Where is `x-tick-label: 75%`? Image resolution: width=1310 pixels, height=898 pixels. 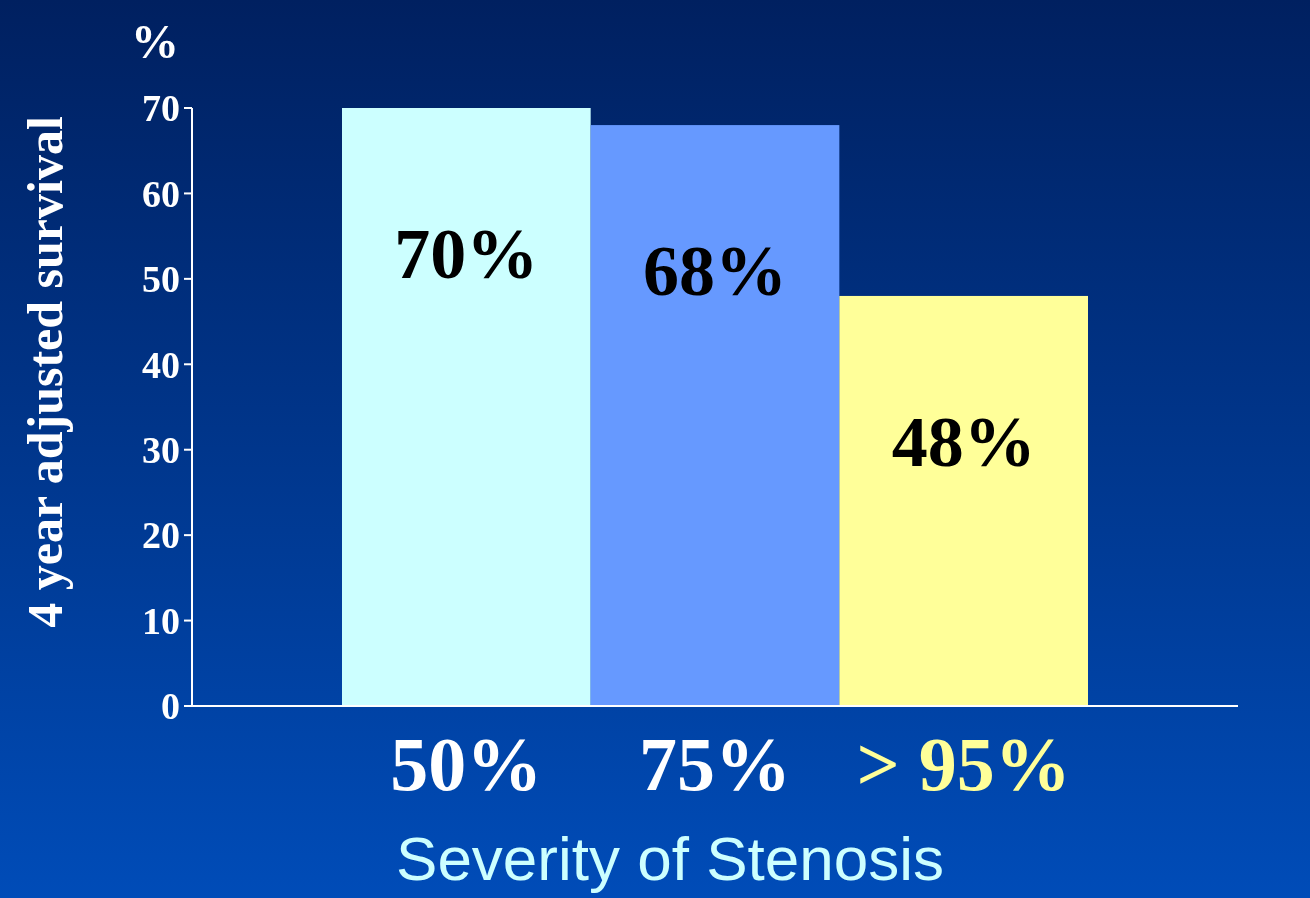 x-tick-label: 75% is located at coordinates (715, 764).